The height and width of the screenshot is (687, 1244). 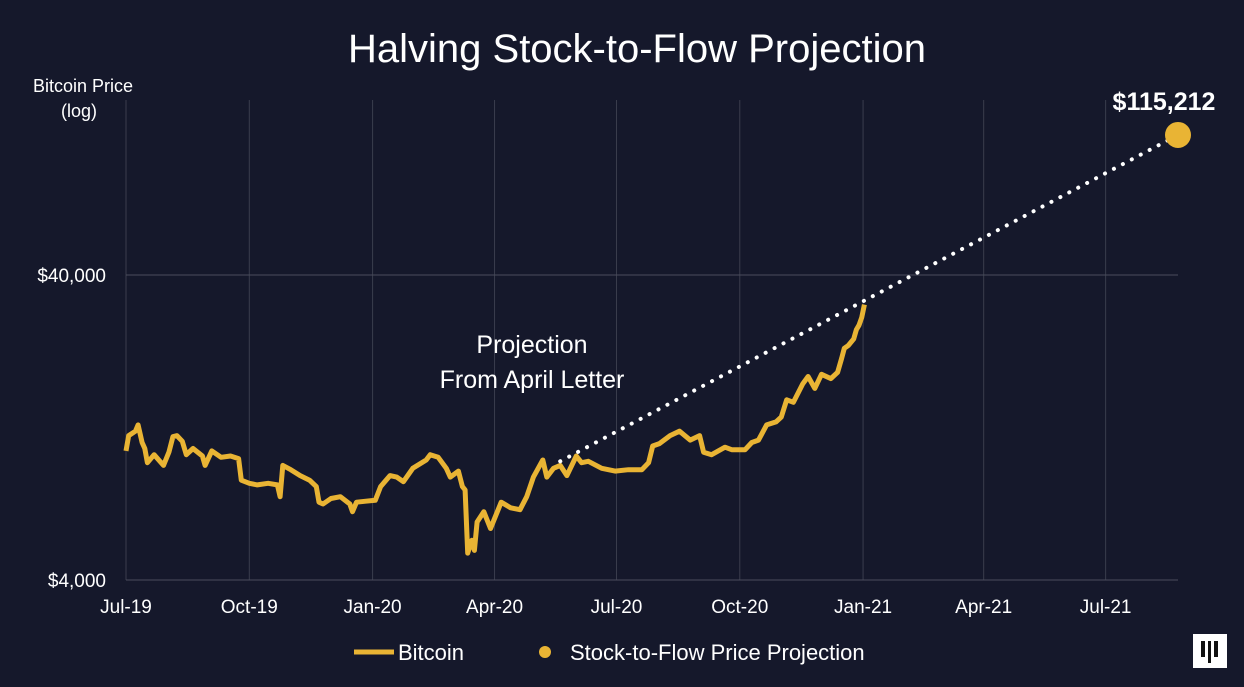 I want to click on y-tick-label: $40,000, so click(x=71, y=276).